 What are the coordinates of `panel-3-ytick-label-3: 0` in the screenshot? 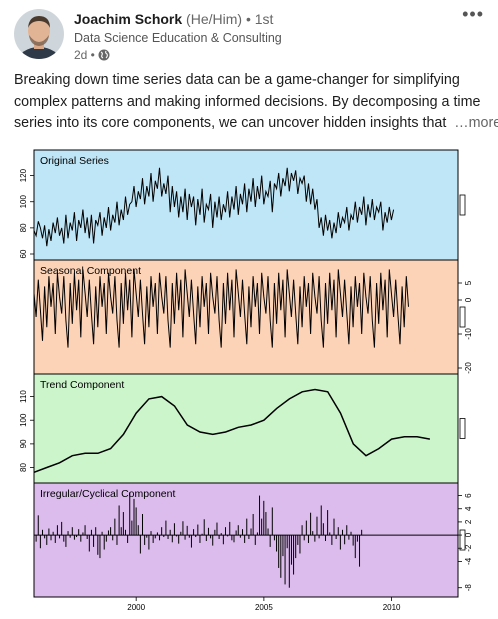 It's located at (468, 534).